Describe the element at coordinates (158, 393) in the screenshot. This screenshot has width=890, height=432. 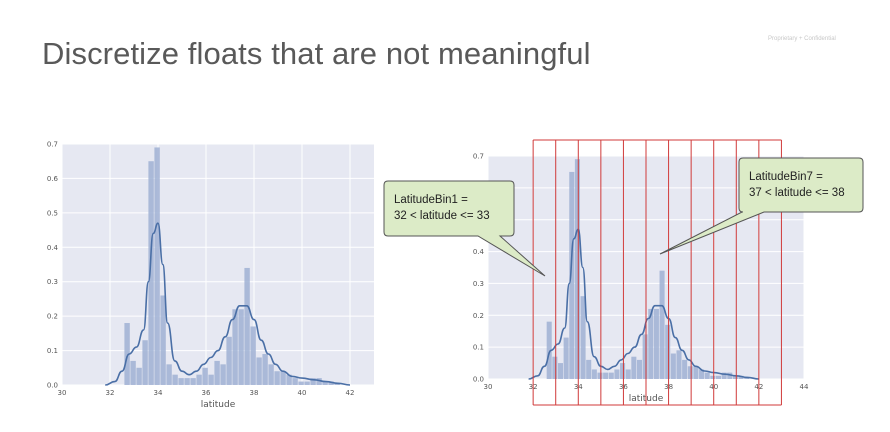
I see `x-tick-label: 34` at that location.